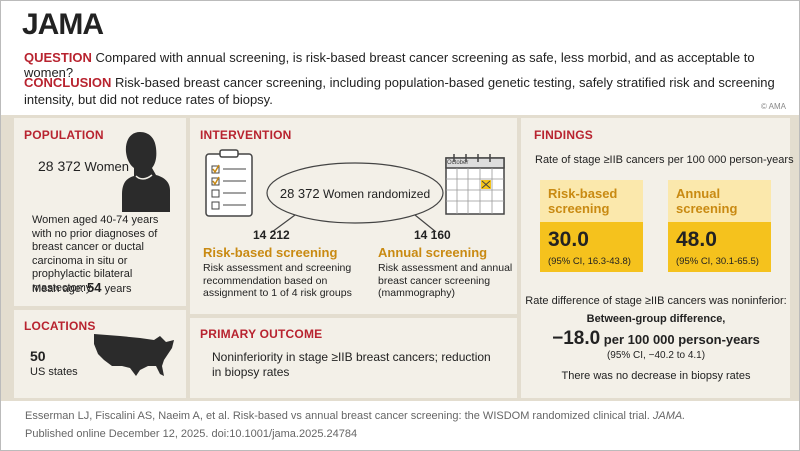  I want to click on us-map-icon, so click(134, 355).